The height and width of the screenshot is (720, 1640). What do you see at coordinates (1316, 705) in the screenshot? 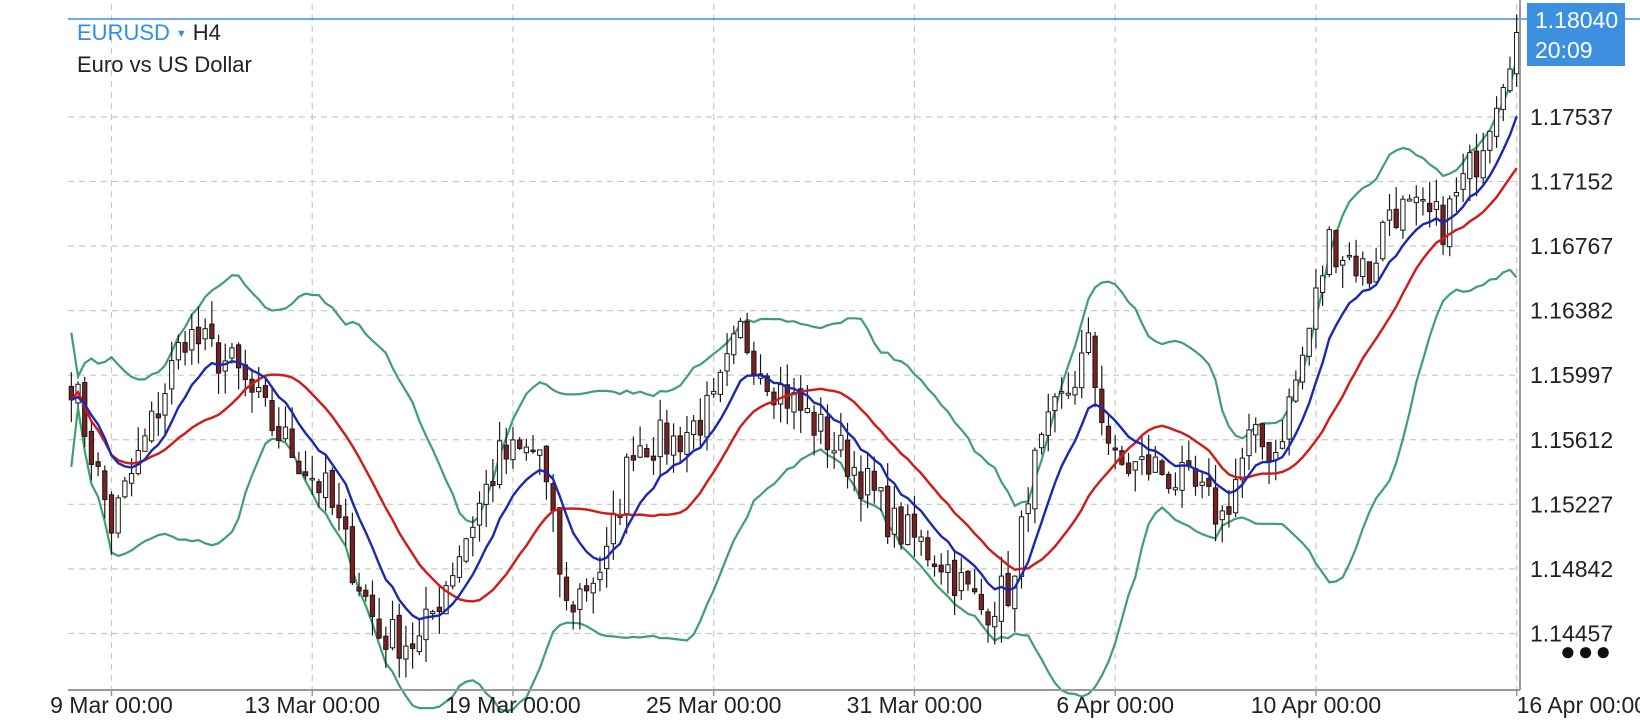
I see `x-tick-label: 10 Apr 00:00` at bounding box center [1316, 705].